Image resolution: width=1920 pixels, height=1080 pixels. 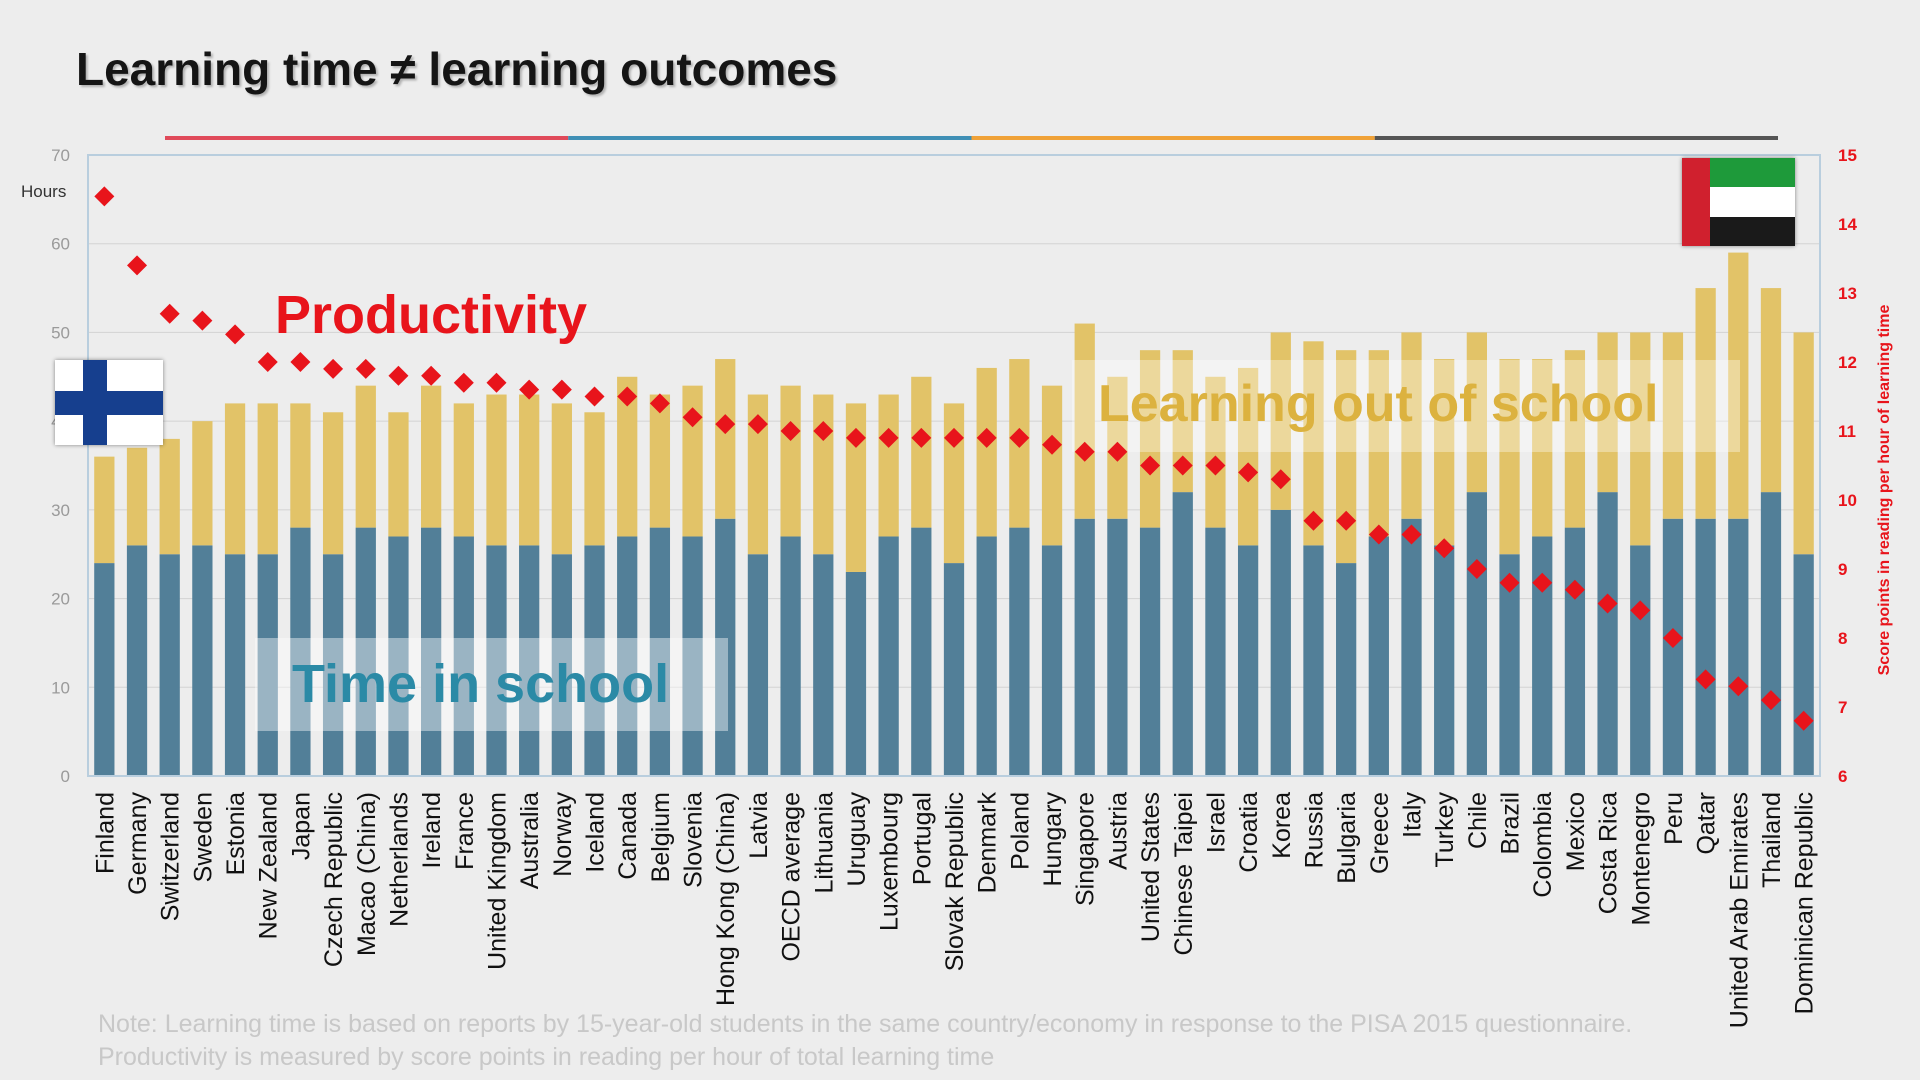 What do you see at coordinates (1805, 903) in the screenshot?
I see `category-label: Dominican Republic` at bounding box center [1805, 903].